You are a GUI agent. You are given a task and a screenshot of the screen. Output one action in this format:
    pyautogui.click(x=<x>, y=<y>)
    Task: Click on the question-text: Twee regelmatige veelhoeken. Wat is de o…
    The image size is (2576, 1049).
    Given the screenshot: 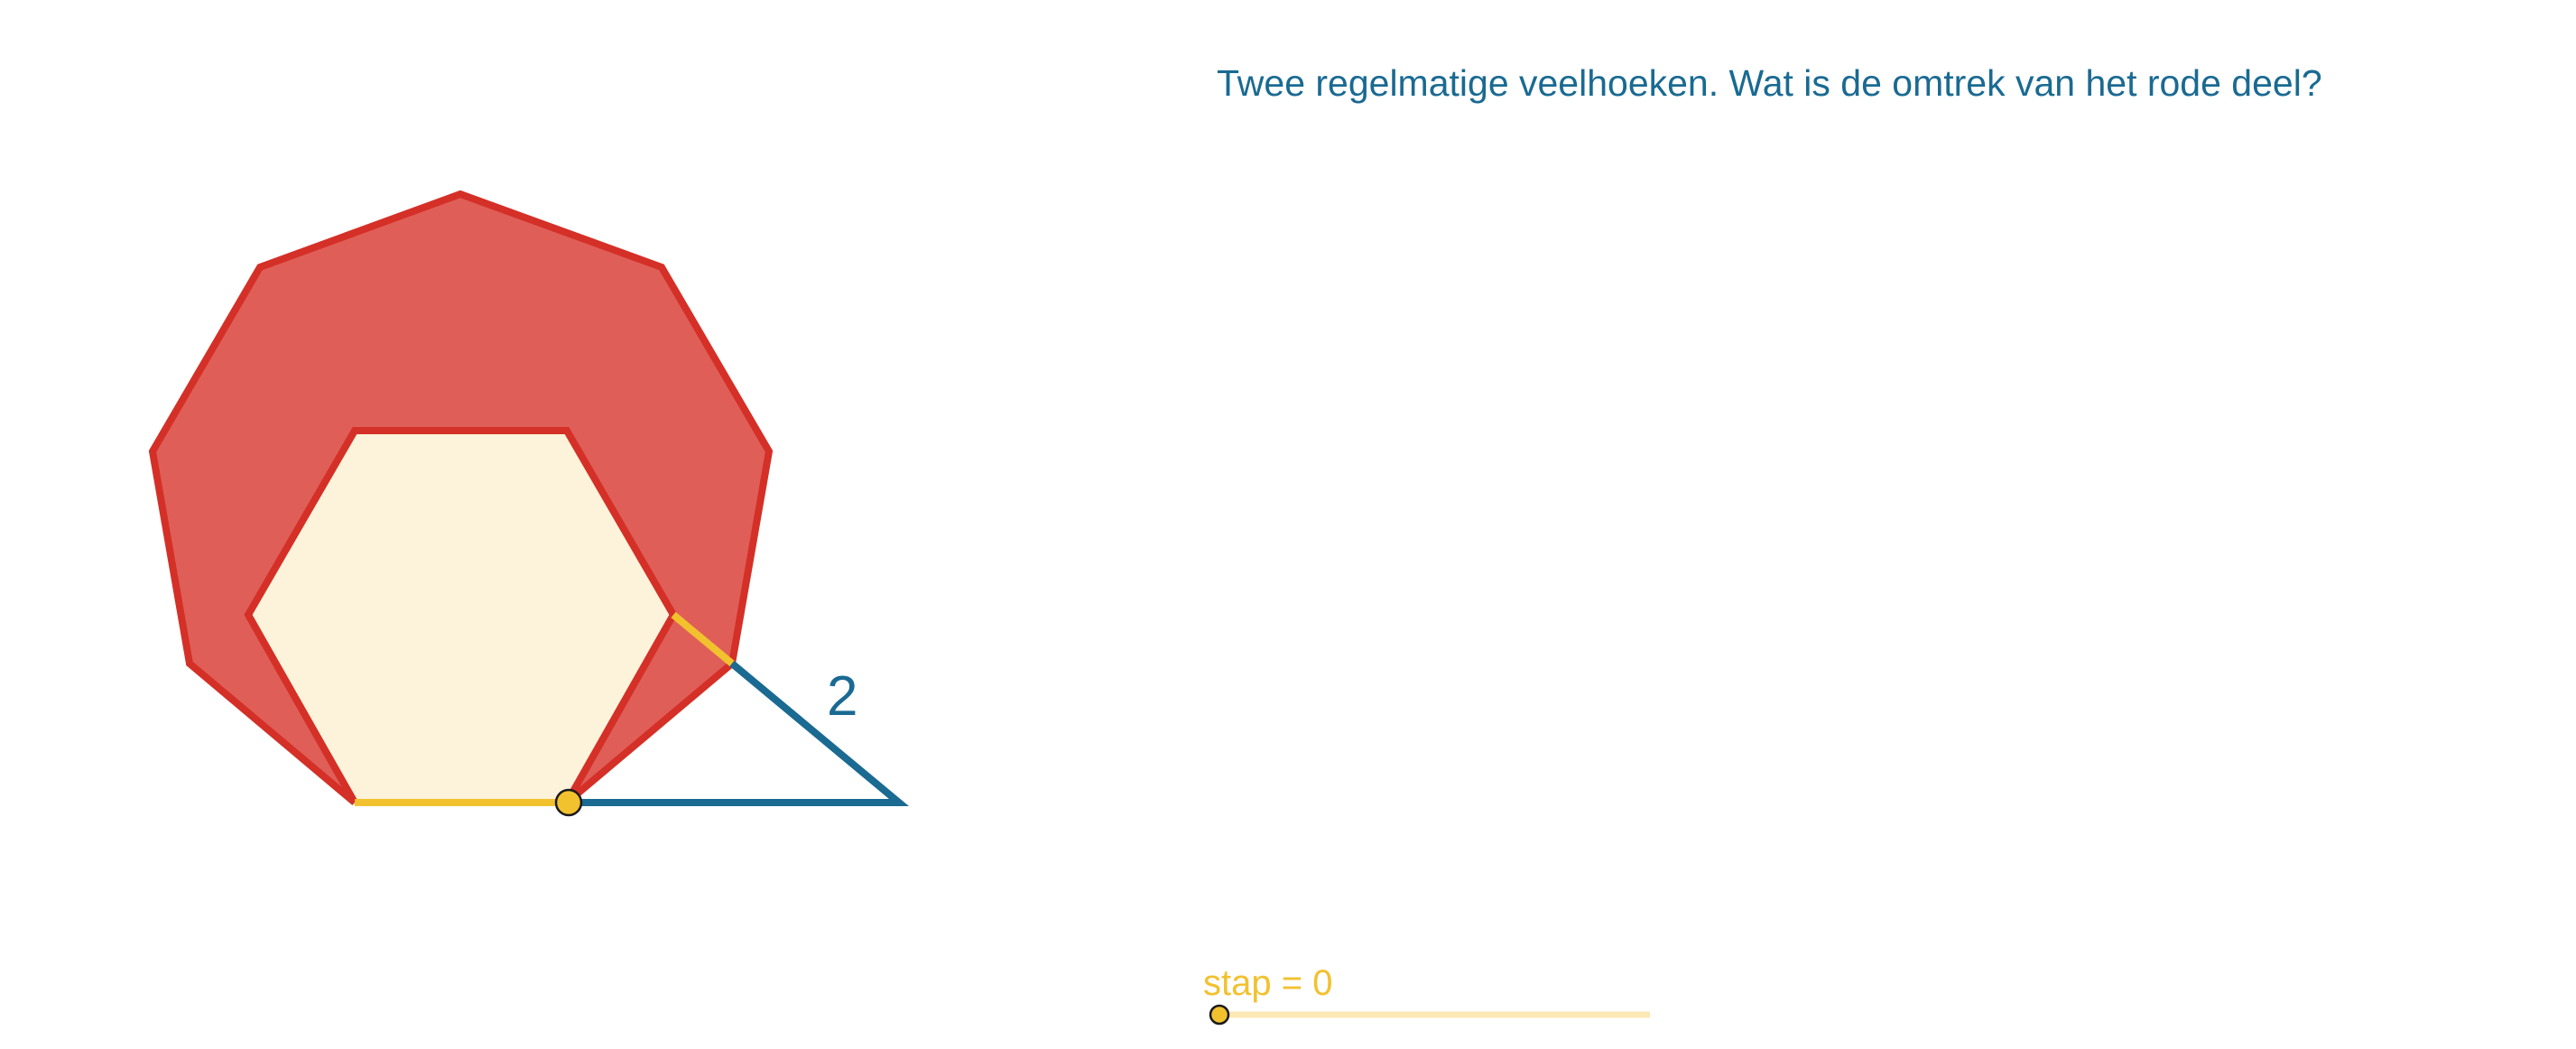 What is the action you would take?
    pyautogui.click(x=1770, y=83)
    